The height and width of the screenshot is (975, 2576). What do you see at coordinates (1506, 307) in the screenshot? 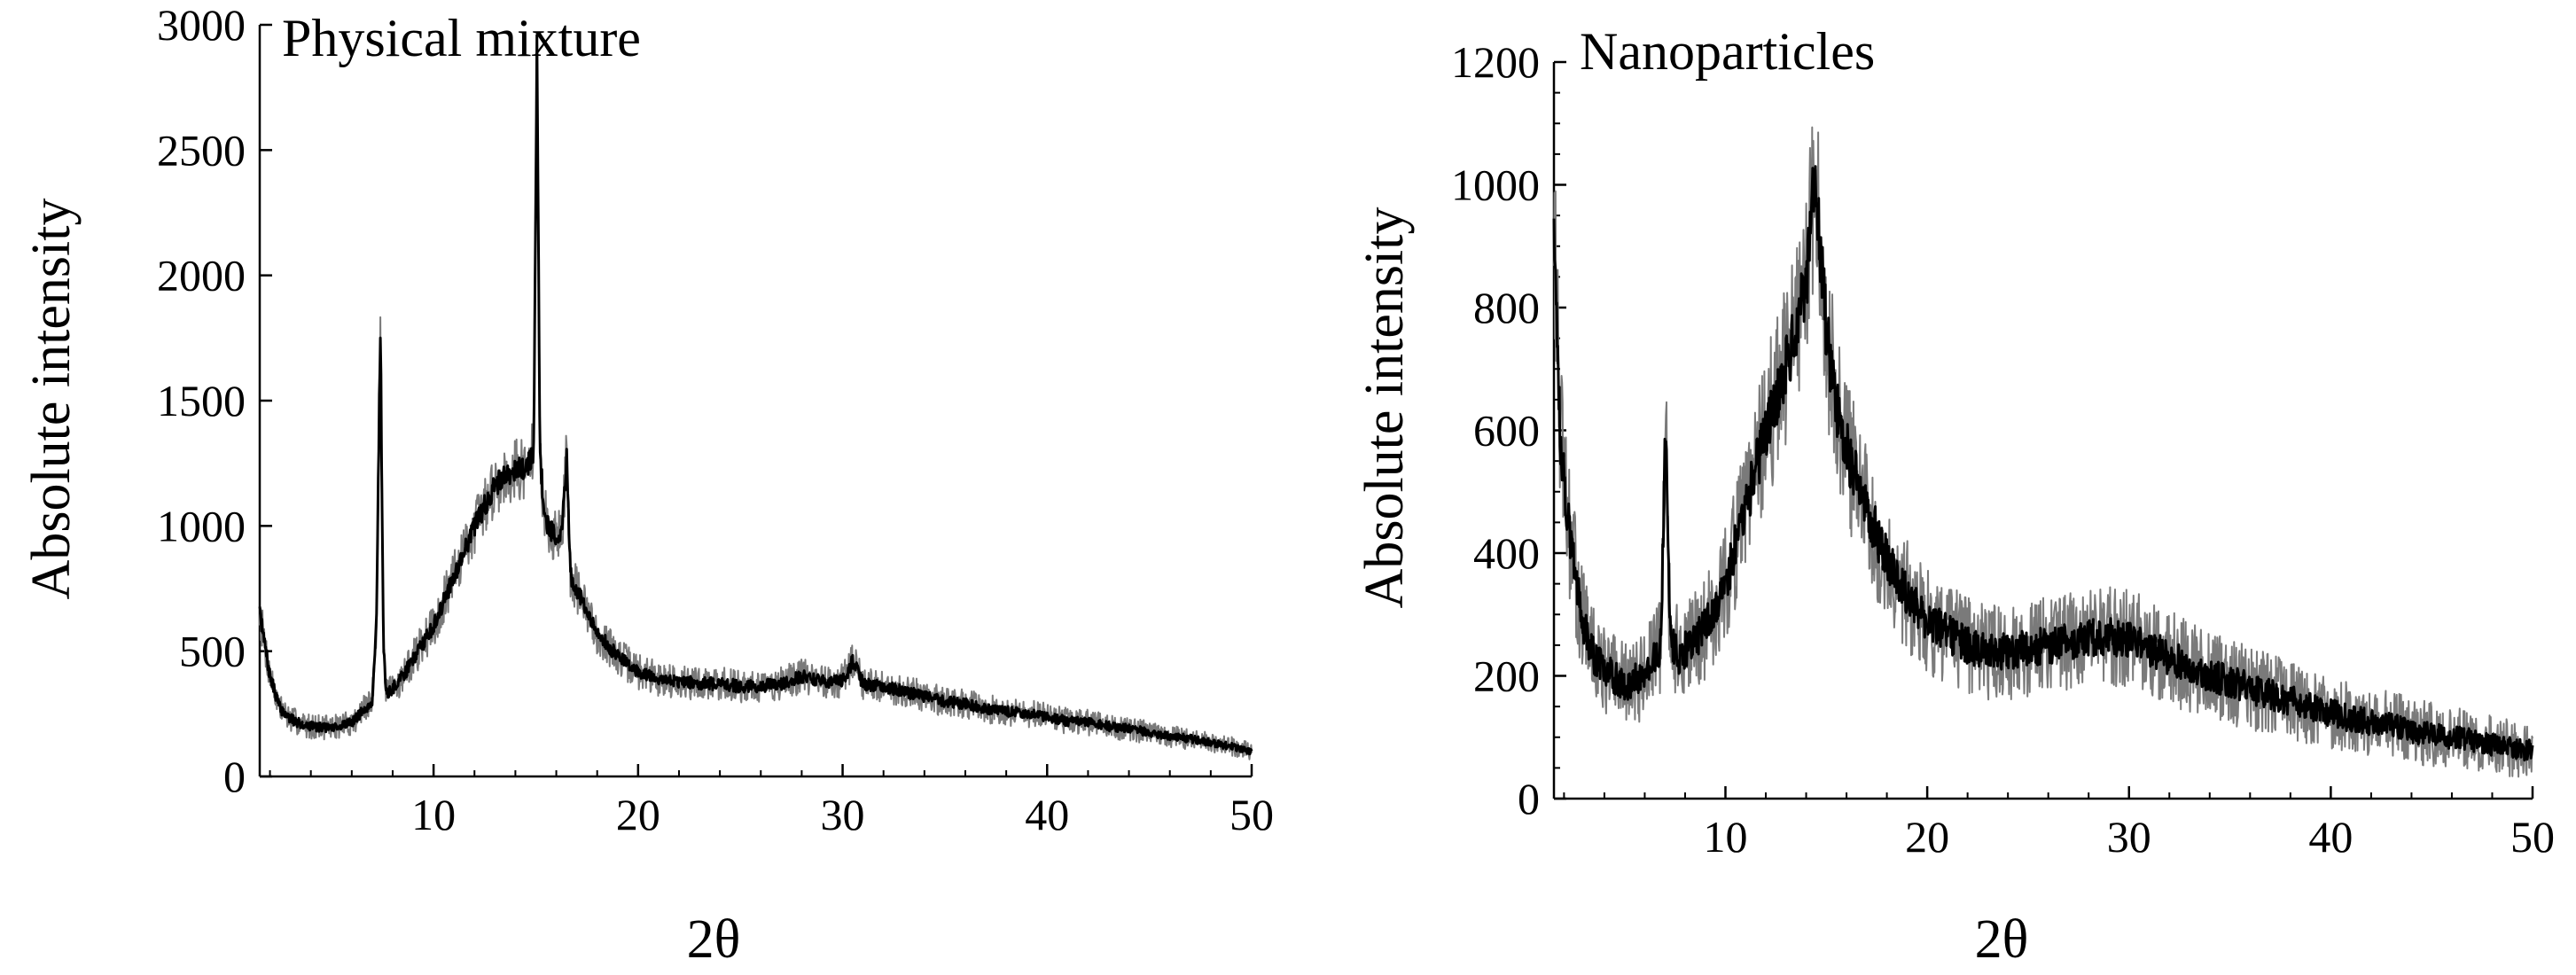
I see `y-tick-label: 800` at bounding box center [1506, 307].